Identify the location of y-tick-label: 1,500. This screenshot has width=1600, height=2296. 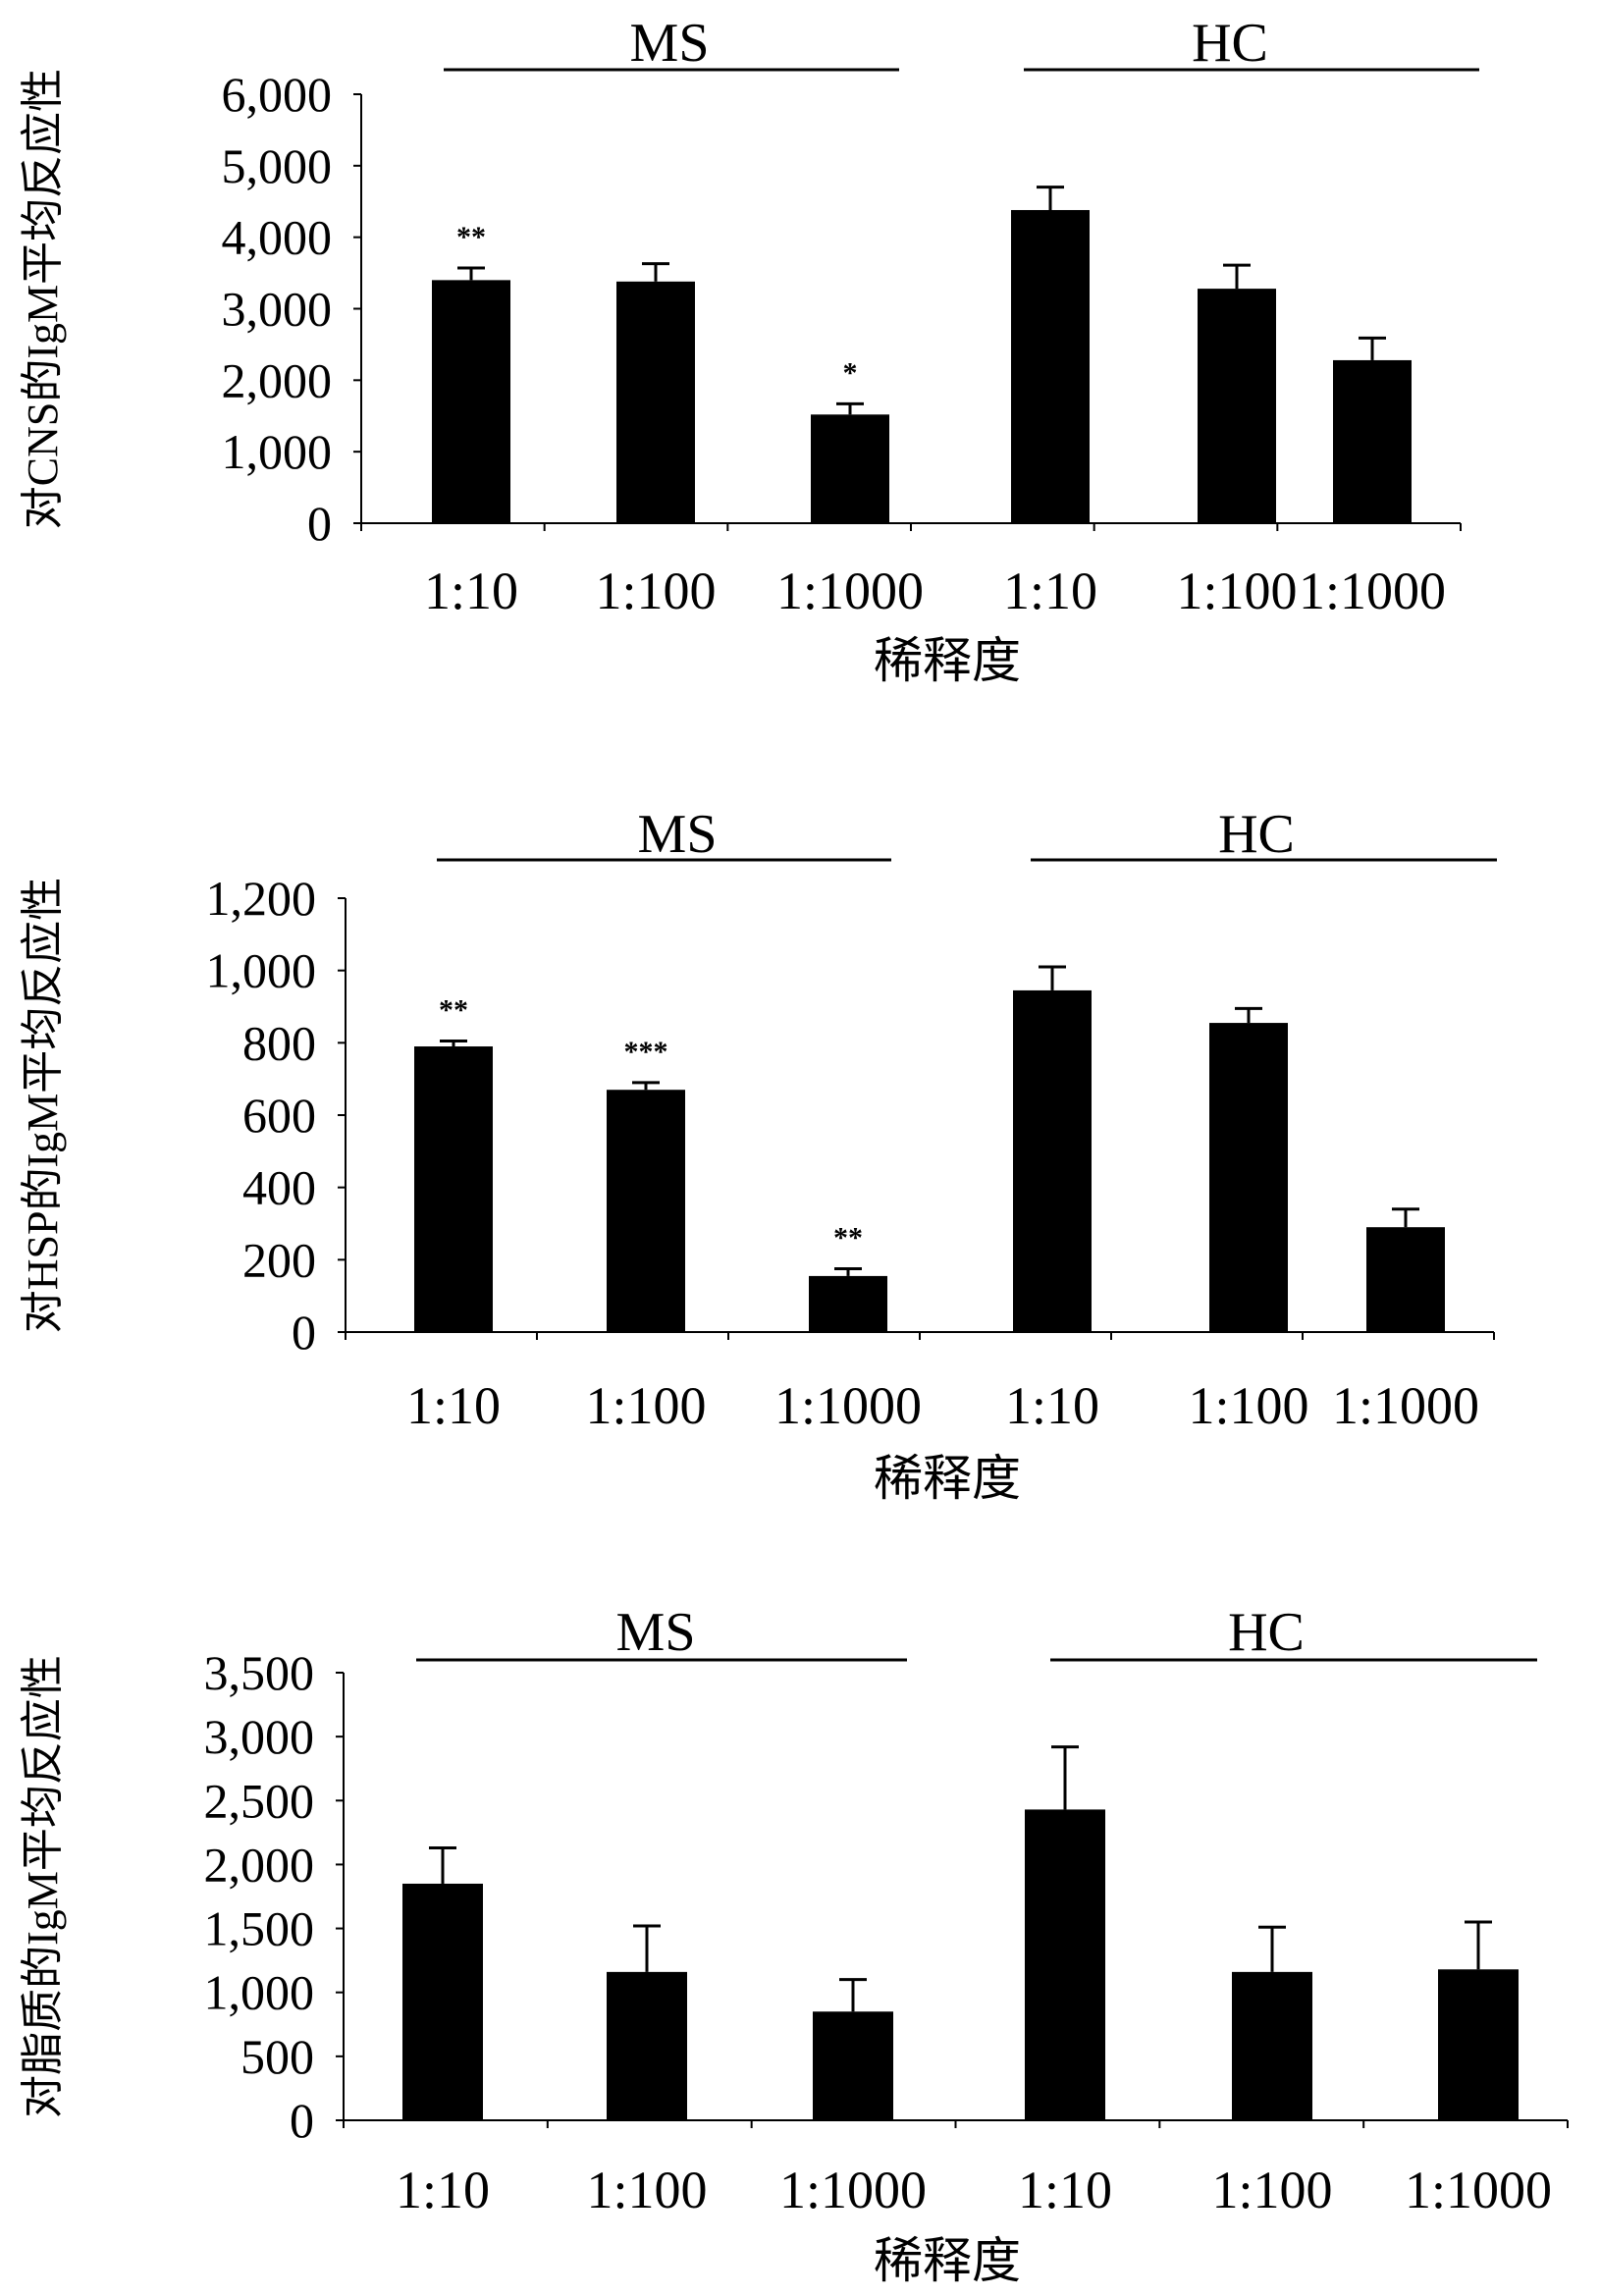
(259, 1928).